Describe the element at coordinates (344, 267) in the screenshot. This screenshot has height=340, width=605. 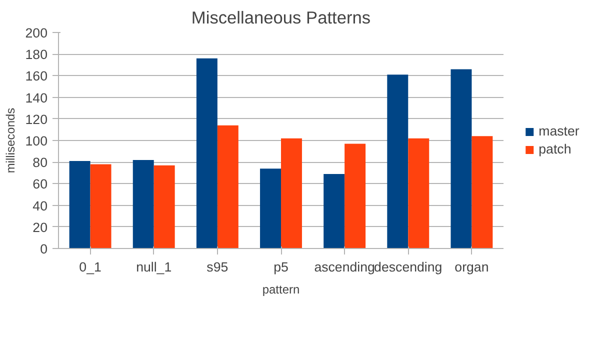
I see `x-tick-label: ascending` at that location.